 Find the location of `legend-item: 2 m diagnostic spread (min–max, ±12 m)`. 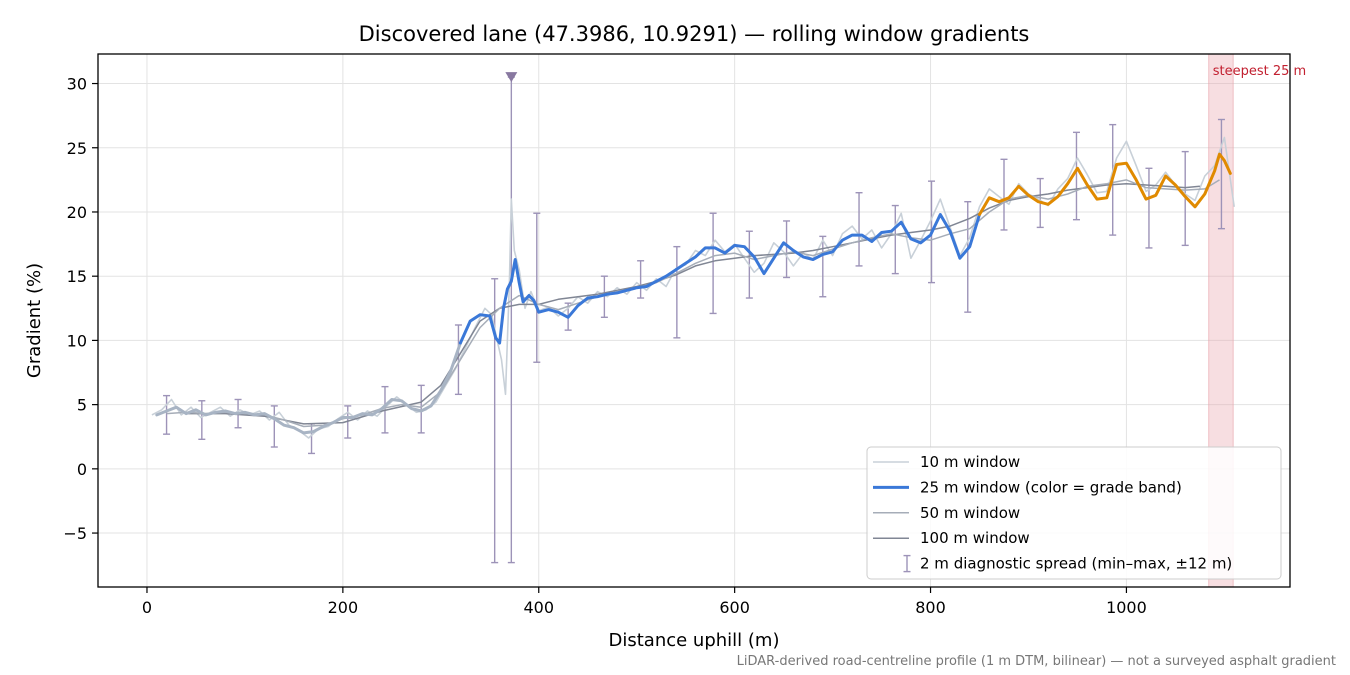

legend-item: 2 m diagnostic spread (min–max, ±12 m) is located at coordinates (1067, 564).